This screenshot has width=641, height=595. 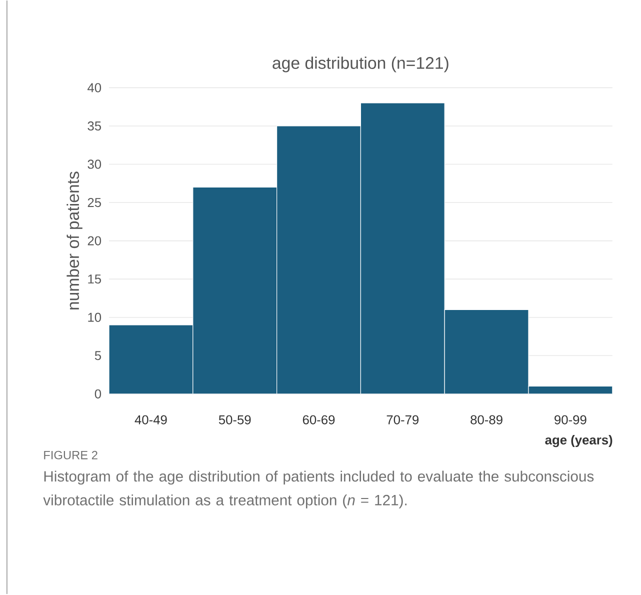 What do you see at coordinates (486, 420) in the screenshot?
I see `x-tick-label: 80-89` at bounding box center [486, 420].